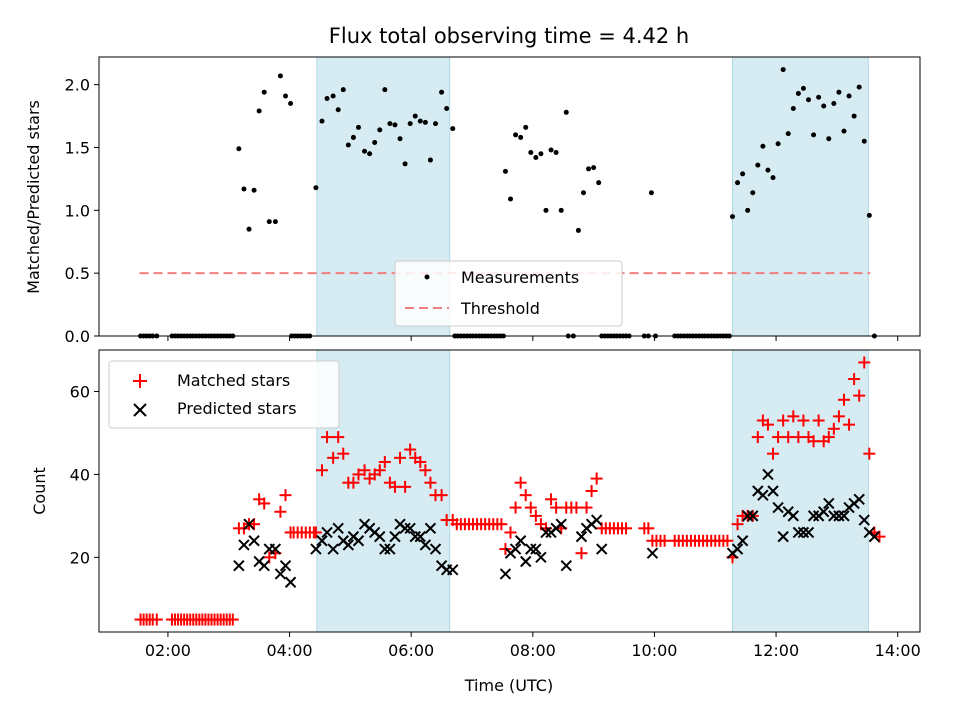 This screenshot has width=960, height=724. Describe the element at coordinates (224, 394) in the screenshot. I see `bottom-legend: Matched stars Predicted stars` at that location.